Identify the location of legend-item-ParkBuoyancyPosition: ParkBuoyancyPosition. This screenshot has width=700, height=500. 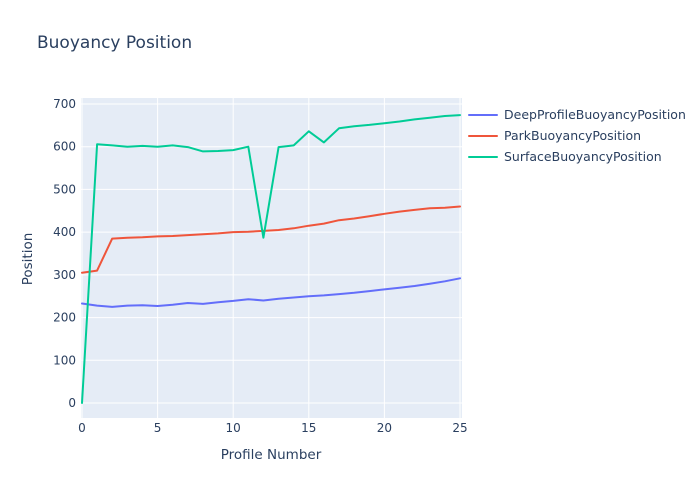
(577, 135).